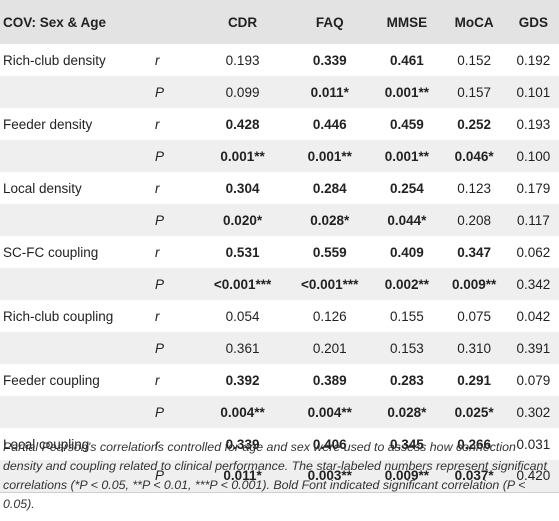 Image resolution: width=559 pixels, height=521 pixels. Describe the element at coordinates (329, 348) in the screenshot. I see `table-cell: 0.201` at that location.